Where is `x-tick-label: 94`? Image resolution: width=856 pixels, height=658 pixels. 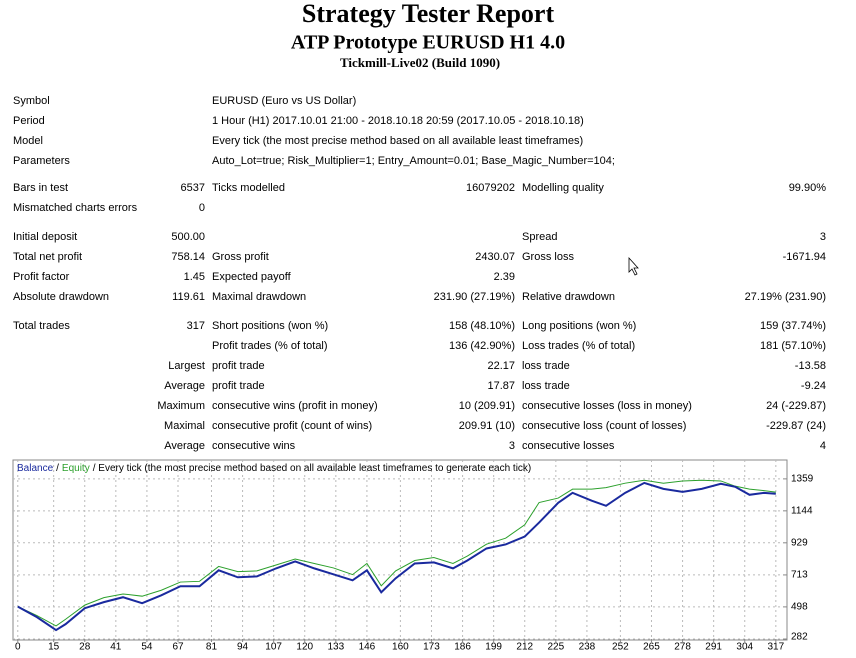
x-tick-label: 94 is located at coordinates (243, 647).